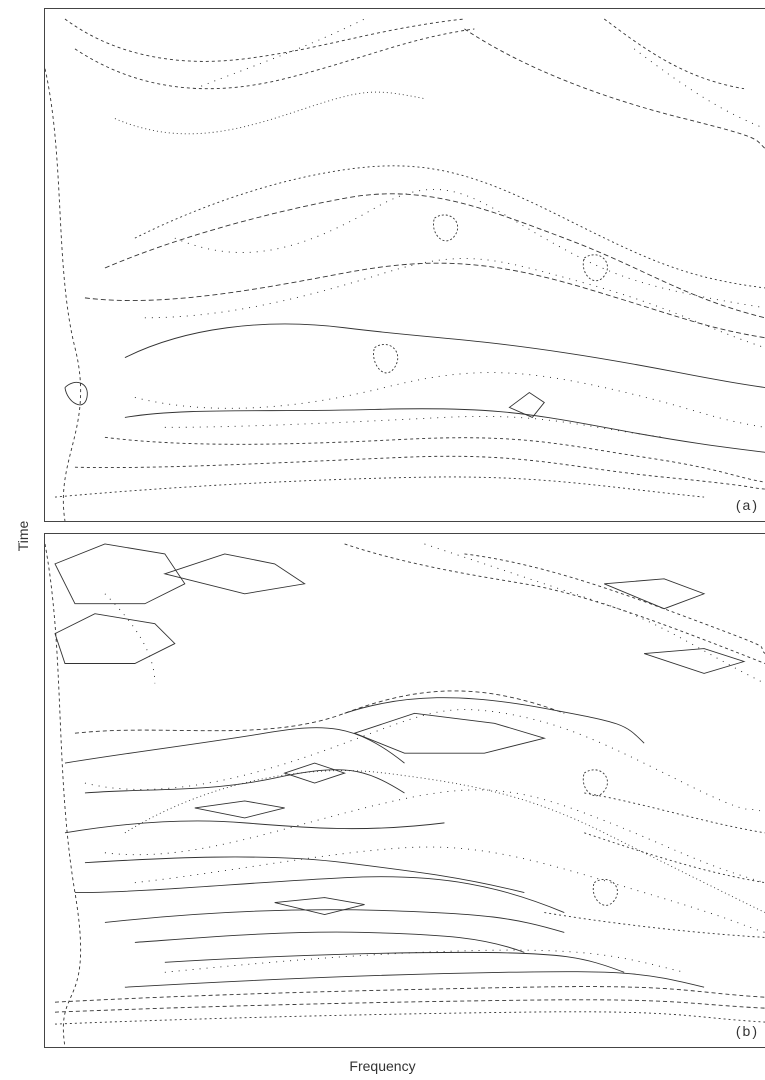 Image resolution: width=765 pixels, height=1080 pixels. Describe the element at coordinates (23, 536) in the screenshot. I see `y-axis-label: Time` at that location.